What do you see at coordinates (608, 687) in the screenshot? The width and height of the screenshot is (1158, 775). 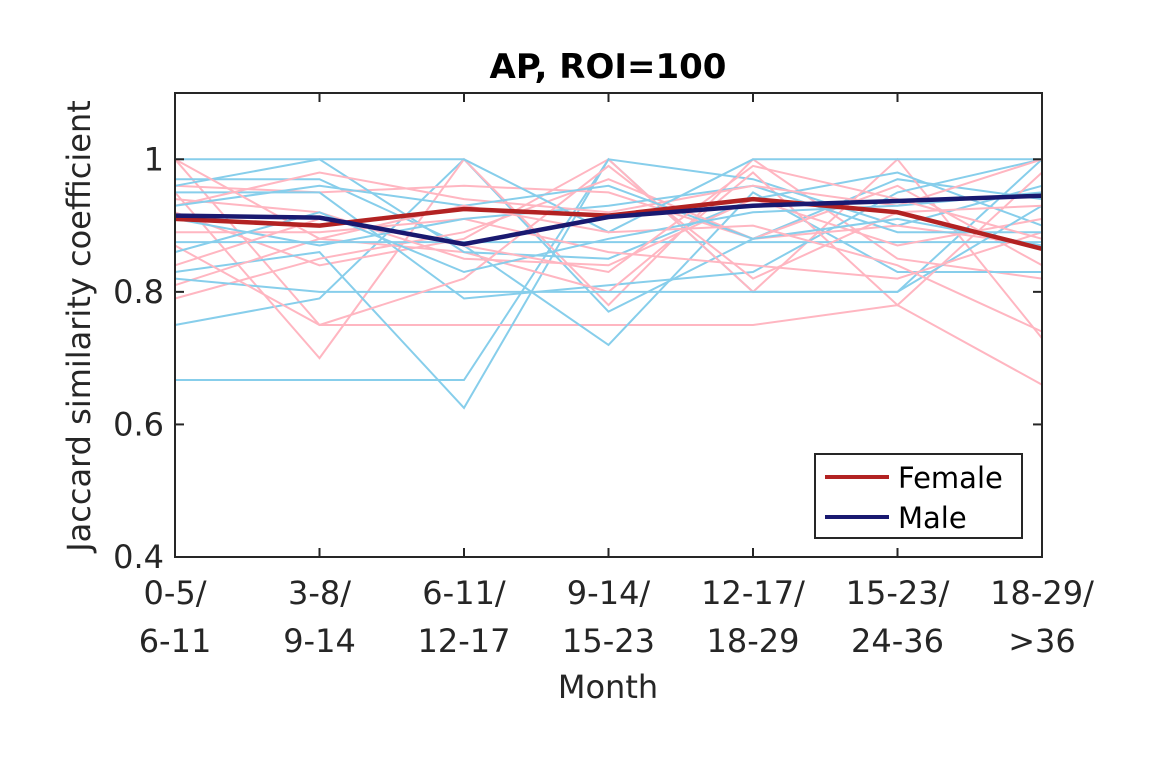 I see `x-axis-label: Month` at bounding box center [608, 687].